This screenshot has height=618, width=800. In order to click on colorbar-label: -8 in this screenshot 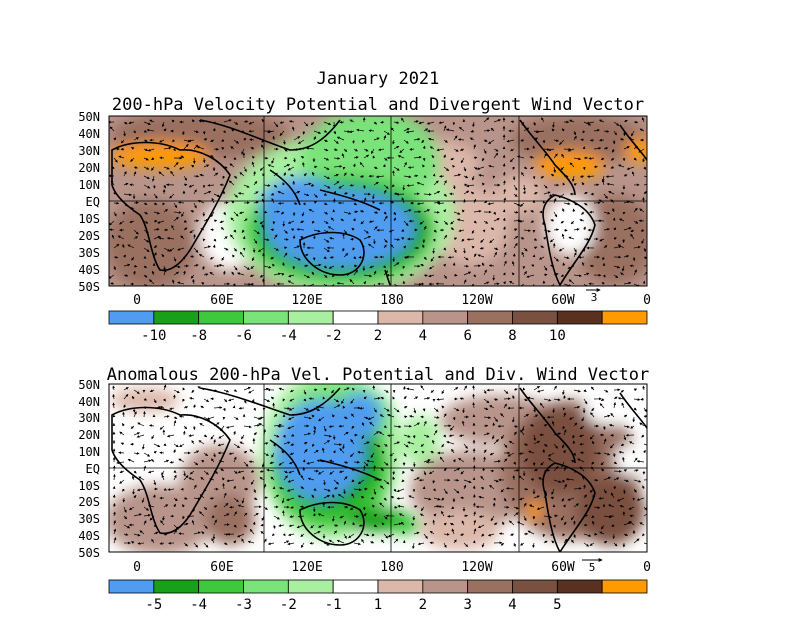, I will do `click(198, 336)`.